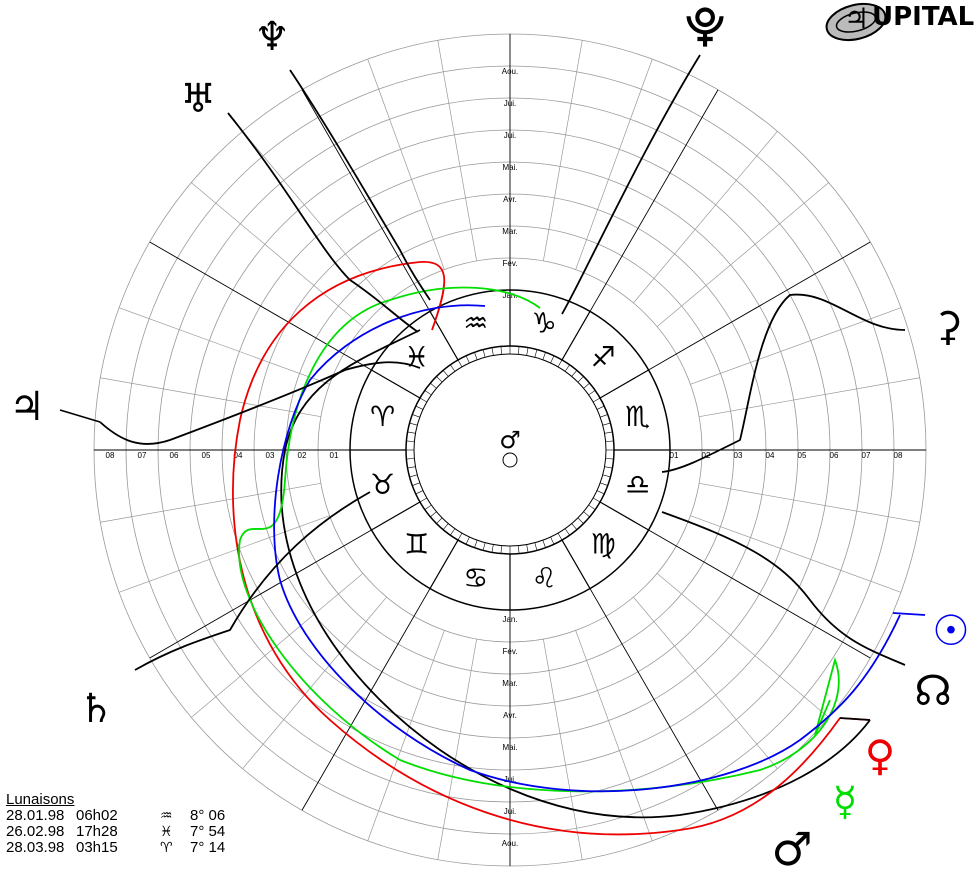  I want to click on scale-label-left: 05, so click(206, 455).